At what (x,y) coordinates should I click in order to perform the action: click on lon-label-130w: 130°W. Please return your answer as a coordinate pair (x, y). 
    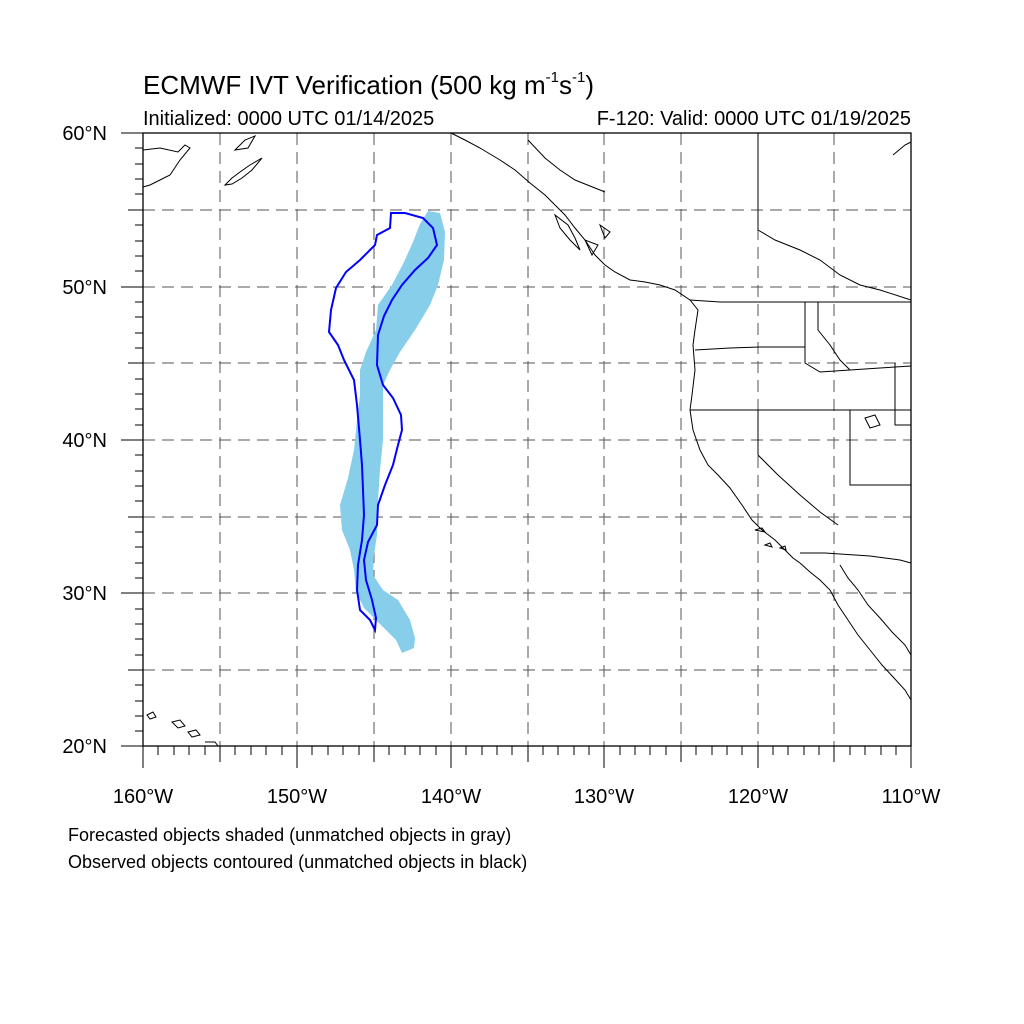
    Looking at the image, I should click on (604, 797).